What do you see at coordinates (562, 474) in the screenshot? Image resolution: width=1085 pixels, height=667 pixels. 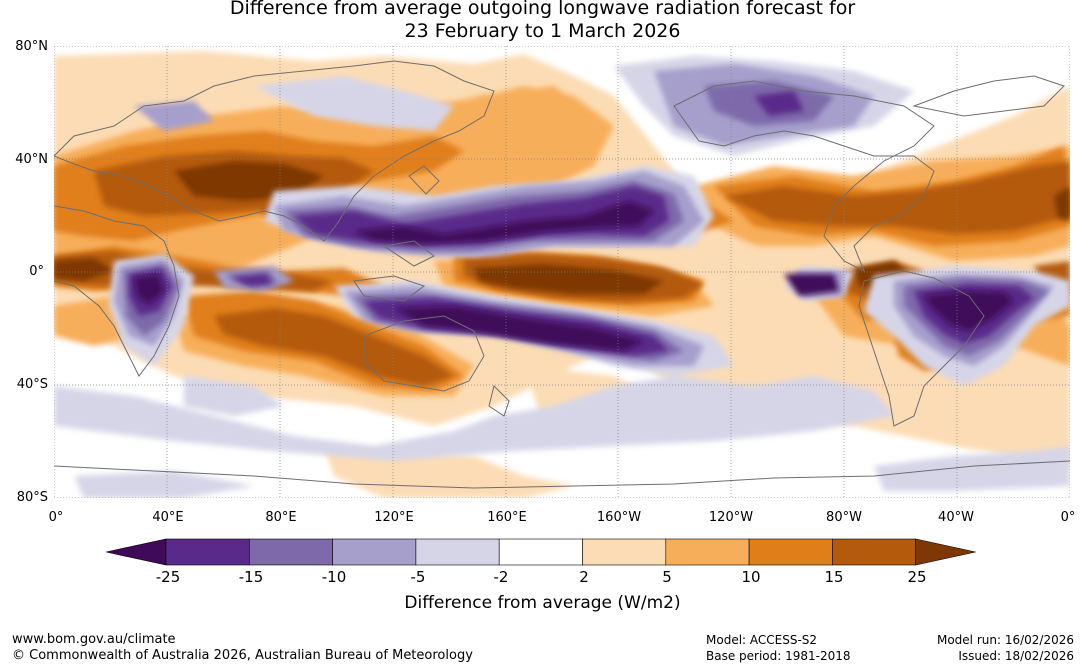 I see `antarctica-coastline` at bounding box center [562, 474].